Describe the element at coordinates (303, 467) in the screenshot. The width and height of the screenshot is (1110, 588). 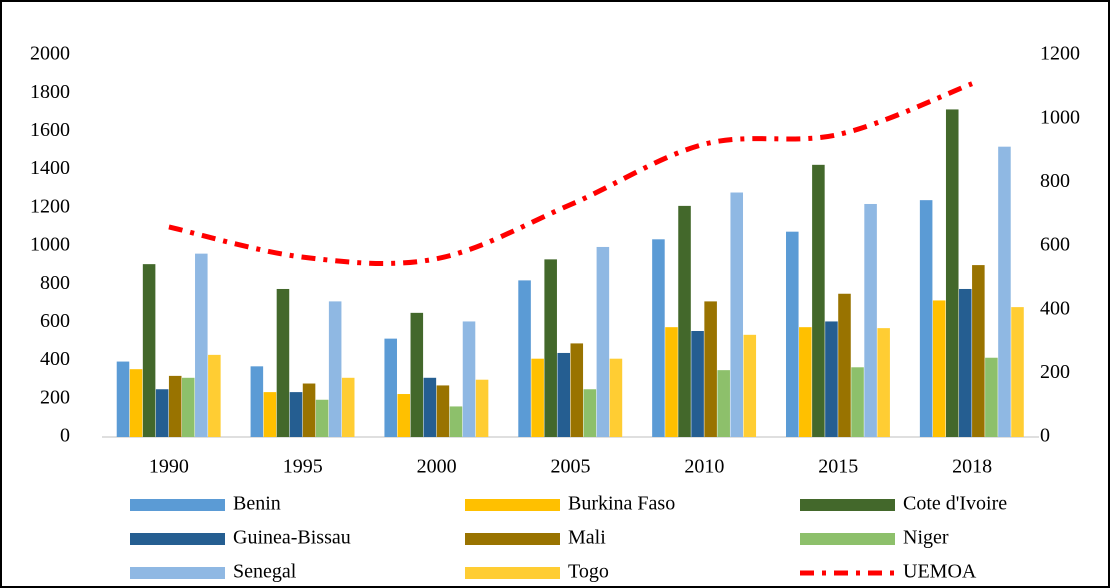
I see `x-tick-label: 1995` at that location.